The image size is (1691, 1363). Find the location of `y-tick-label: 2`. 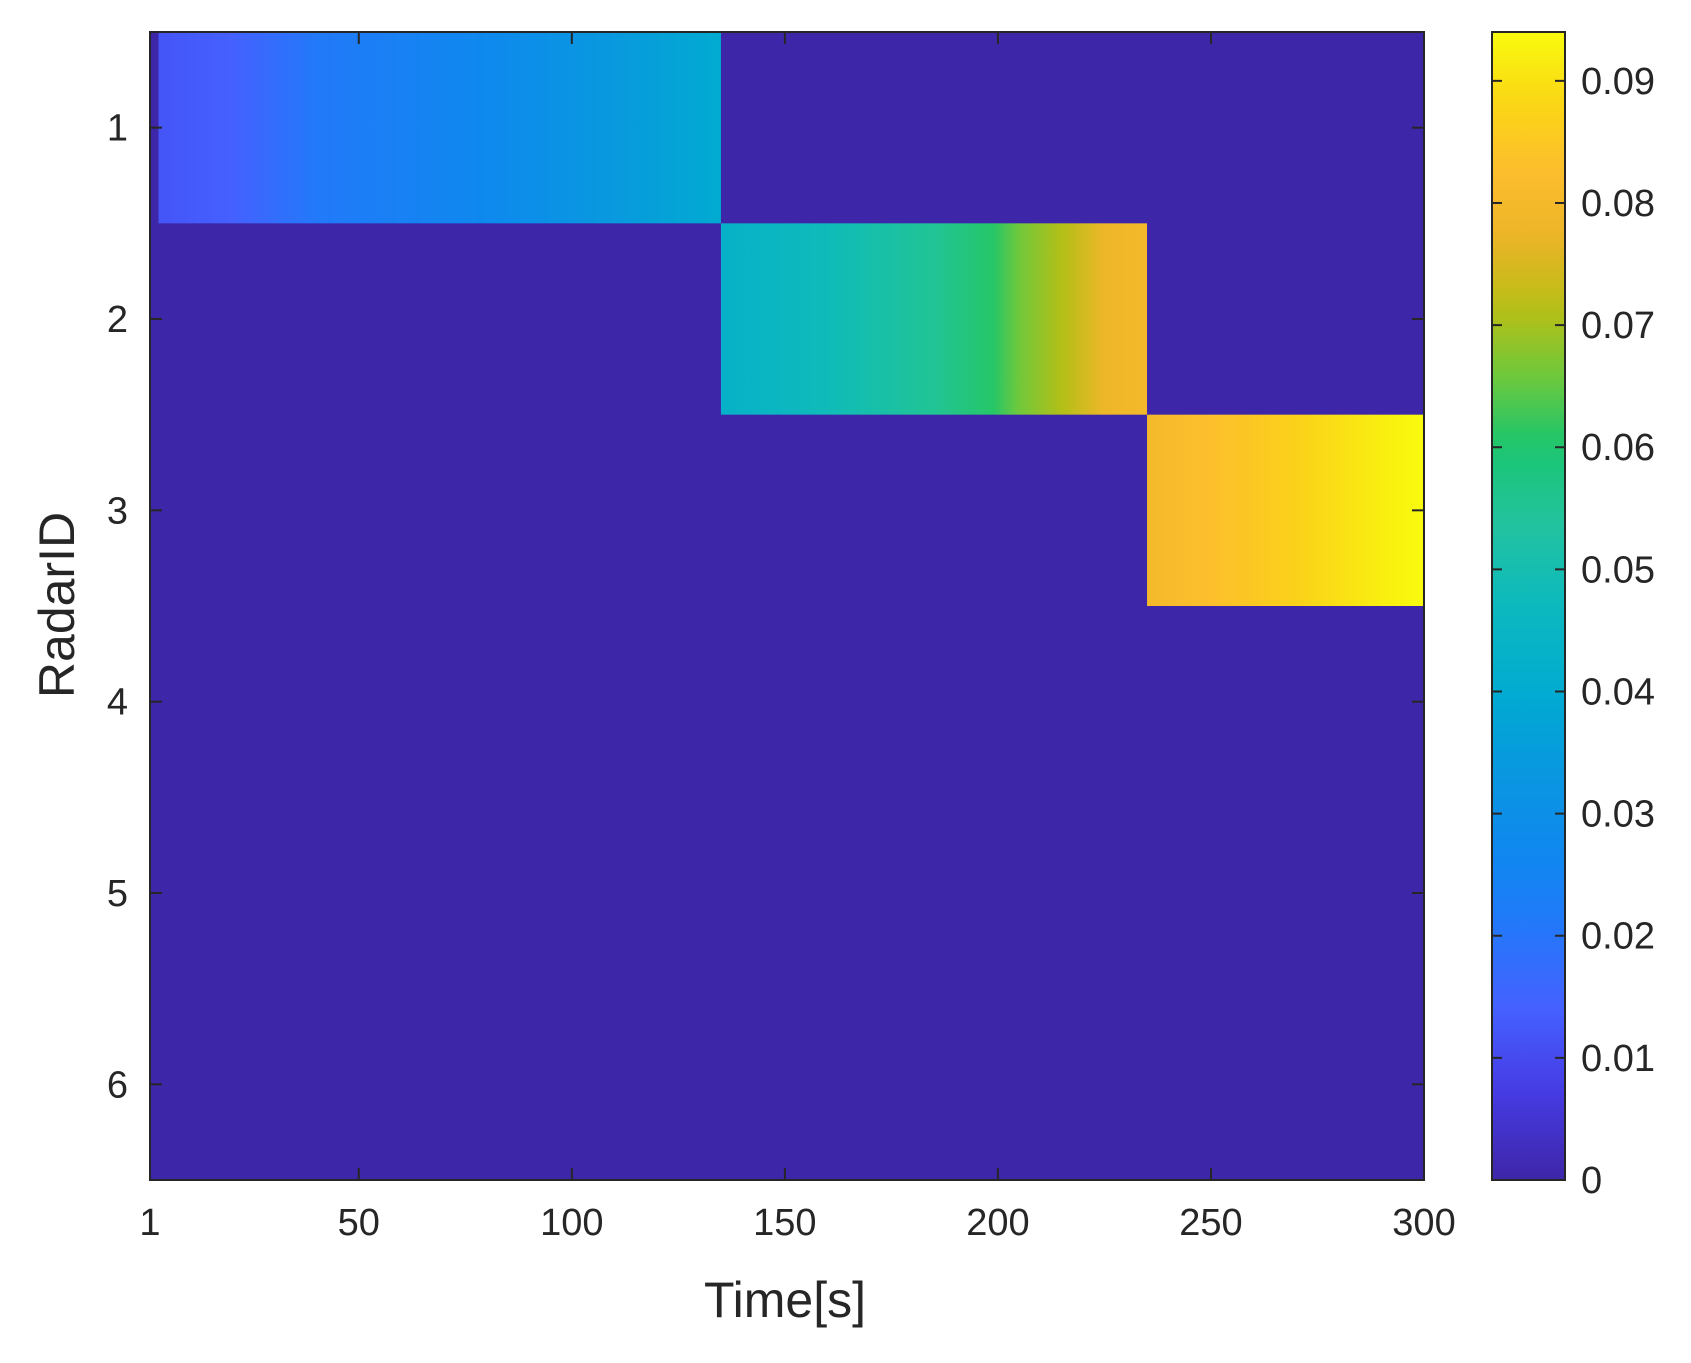

y-tick-label: 2 is located at coordinates (117, 320).